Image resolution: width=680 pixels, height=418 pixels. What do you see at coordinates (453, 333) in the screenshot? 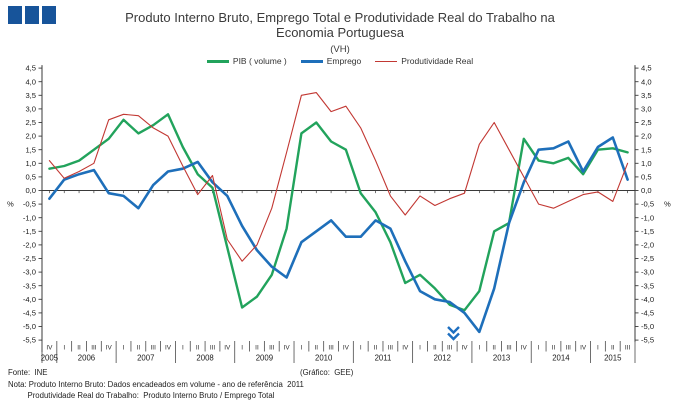
I see `stray-chevron-marker` at bounding box center [453, 333].